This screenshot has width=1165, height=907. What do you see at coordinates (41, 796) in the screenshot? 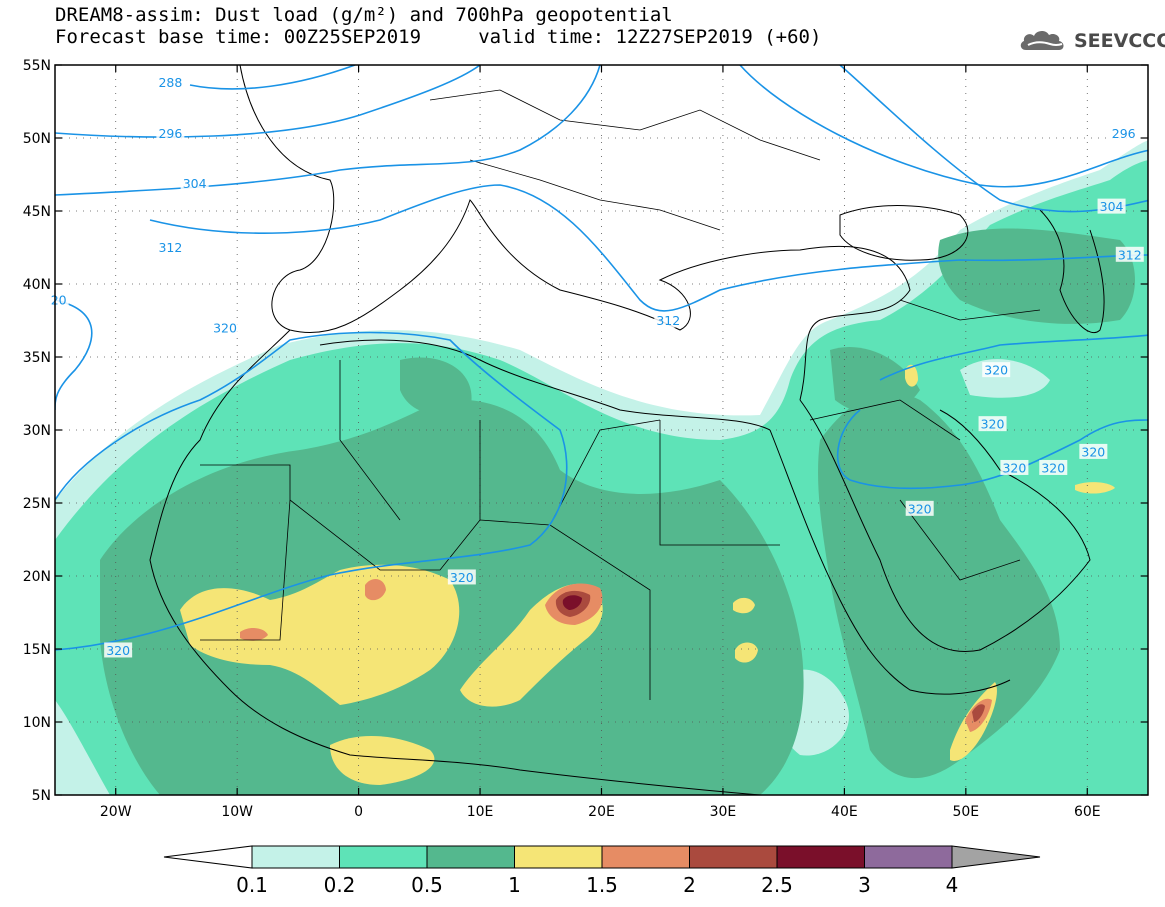
I see `lat-label: 5N` at bounding box center [41, 796].